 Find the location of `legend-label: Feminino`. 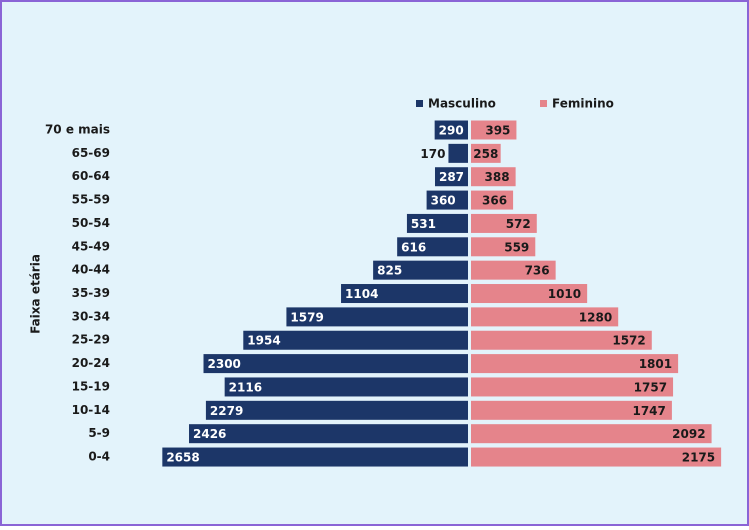

legend-label: Feminino is located at coordinates (583, 104).